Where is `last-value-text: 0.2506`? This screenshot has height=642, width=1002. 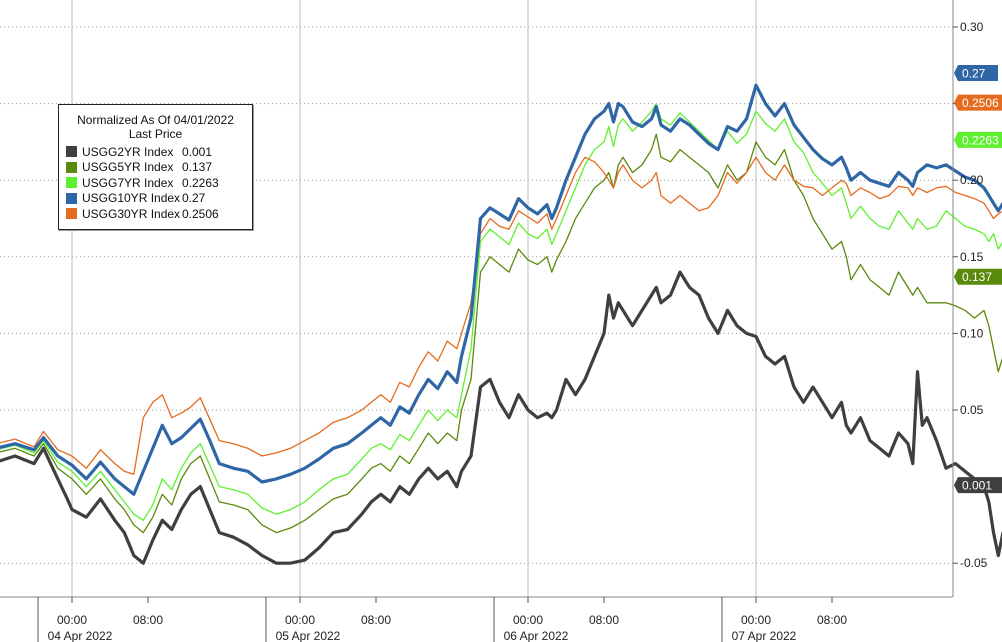
last-value-text: 0.2506 is located at coordinates (980, 103).